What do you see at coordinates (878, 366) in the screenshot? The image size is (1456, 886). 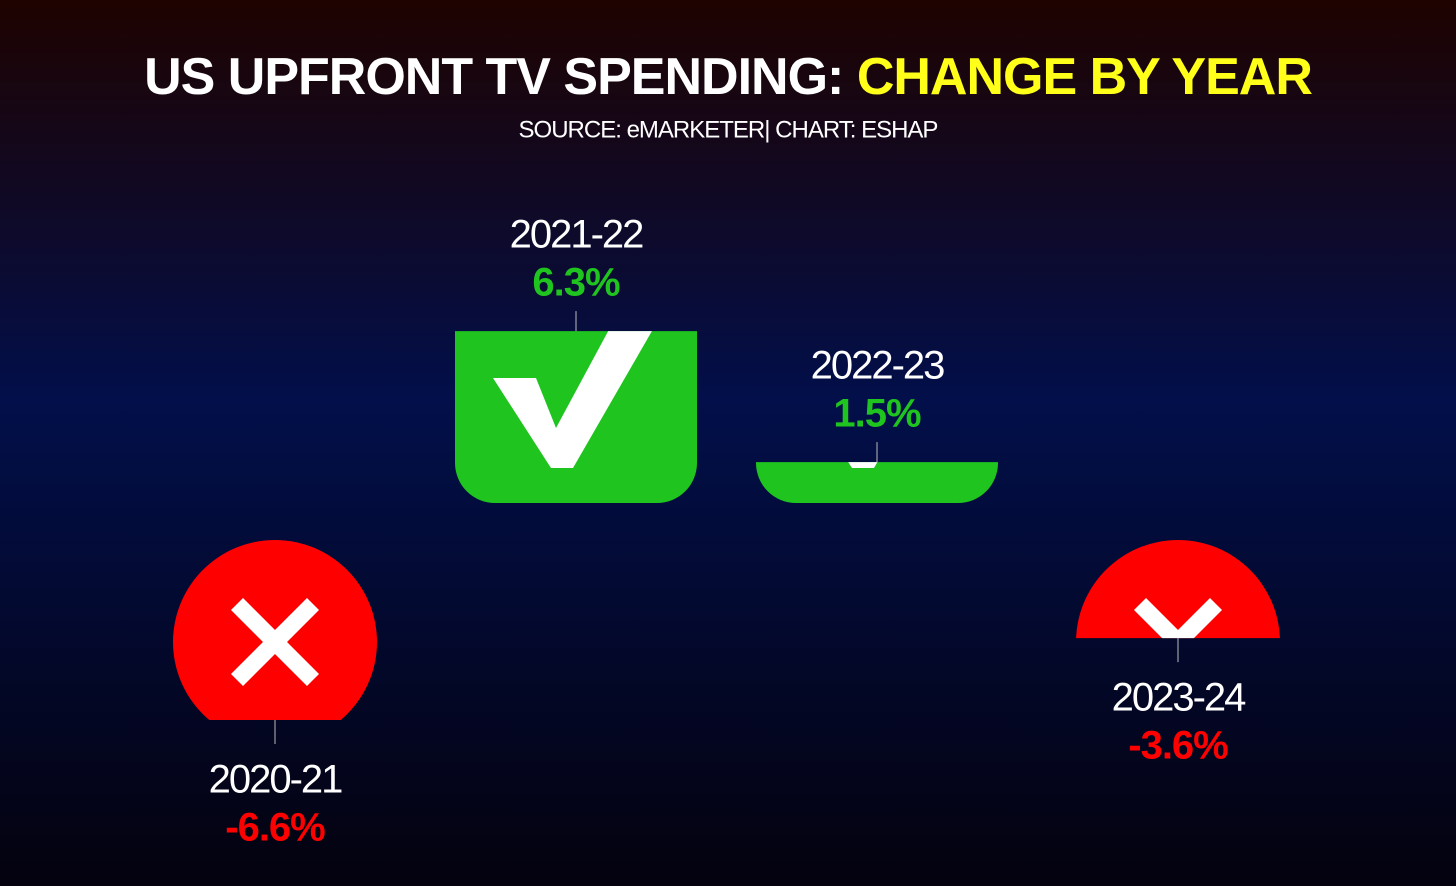 I see `category-label: 2022-23` at bounding box center [878, 366].